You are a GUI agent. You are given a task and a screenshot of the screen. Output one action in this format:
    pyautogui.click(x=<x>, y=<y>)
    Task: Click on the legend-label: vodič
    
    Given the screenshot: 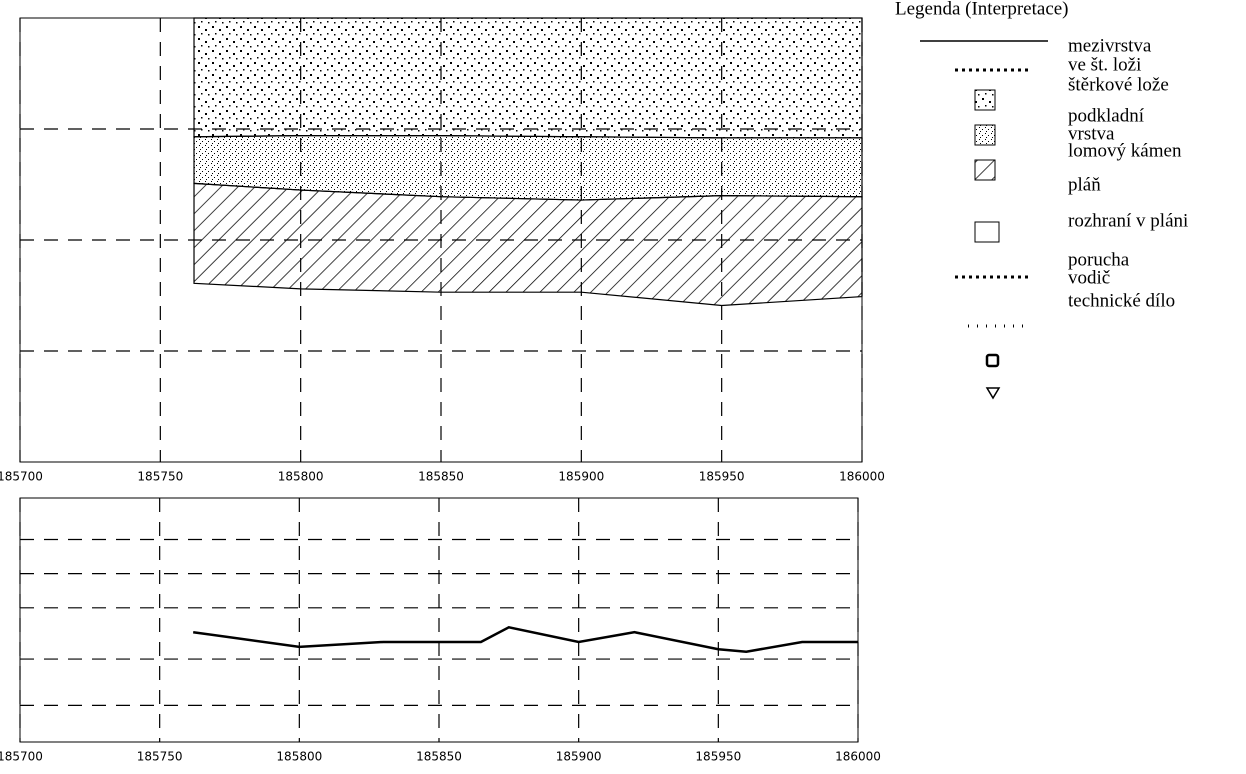 What is the action you would take?
    pyautogui.click(x=1089, y=277)
    